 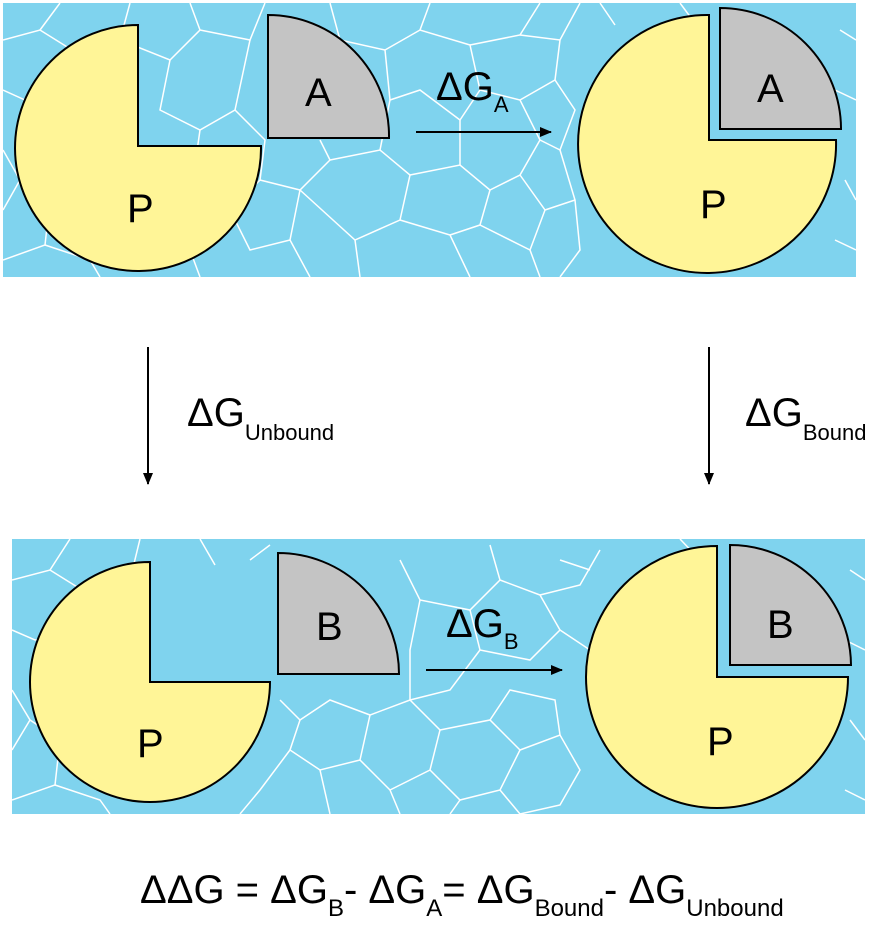 What do you see at coordinates (462, 895) in the screenshot?
I see `equation-ddG: ΔΔG = ΔGB- ΔGA= ΔGBound- ΔGUnbound` at bounding box center [462, 895].